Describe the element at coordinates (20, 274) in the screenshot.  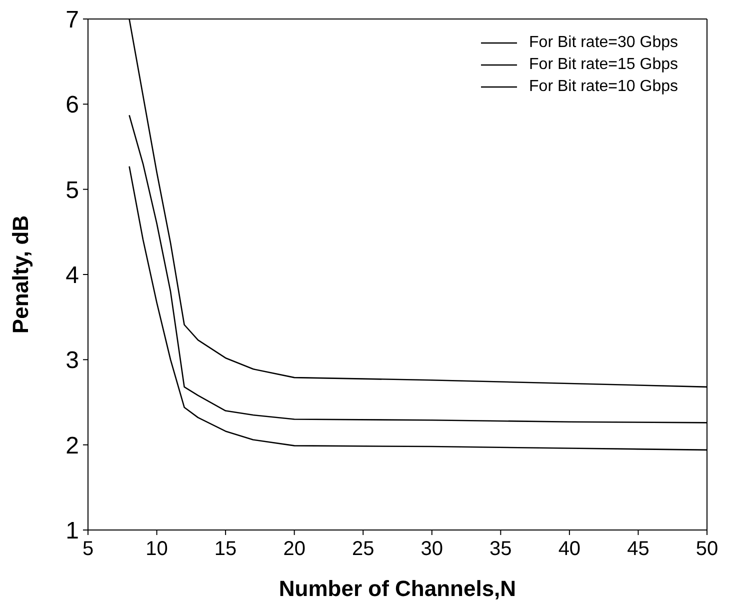
I see `y-axis-title: Penalty, dB` at that location.